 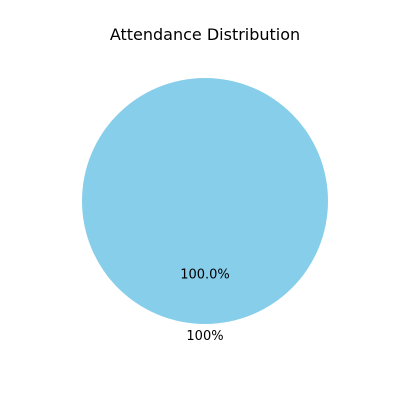 What do you see at coordinates (205, 305) in the screenshot?
I see `pie-labels: 100% 100.0%` at bounding box center [205, 305].